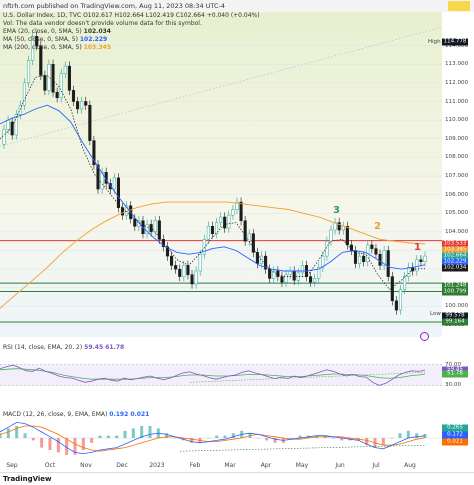 The height and width of the screenshot is (485, 474). What do you see at coordinates (230, 465) in the screenshot?
I see `time-axis-label: Mar` at bounding box center [230, 465].